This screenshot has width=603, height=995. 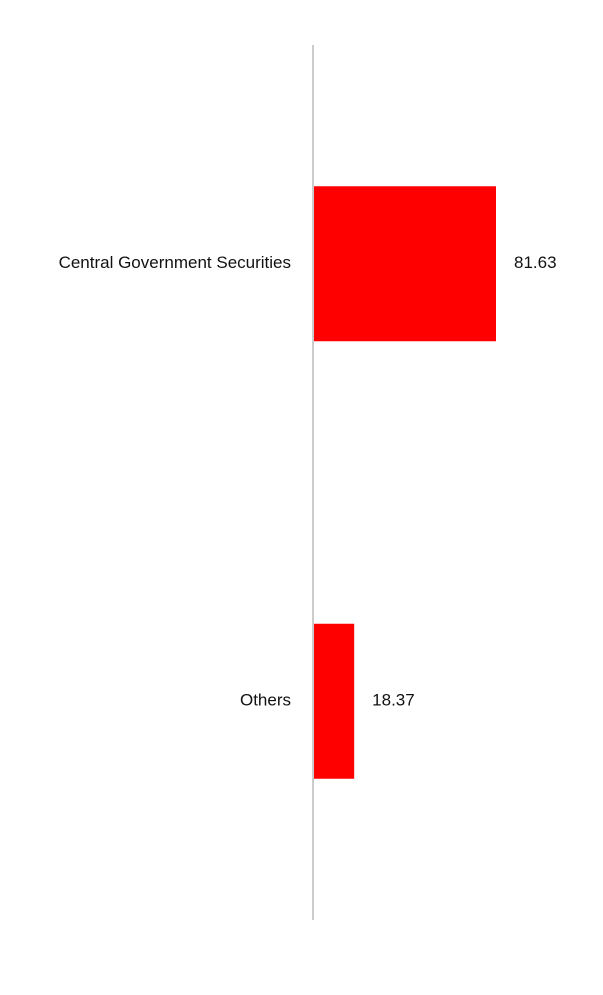 What do you see at coordinates (265, 700) in the screenshot?
I see `category-label: Others` at bounding box center [265, 700].